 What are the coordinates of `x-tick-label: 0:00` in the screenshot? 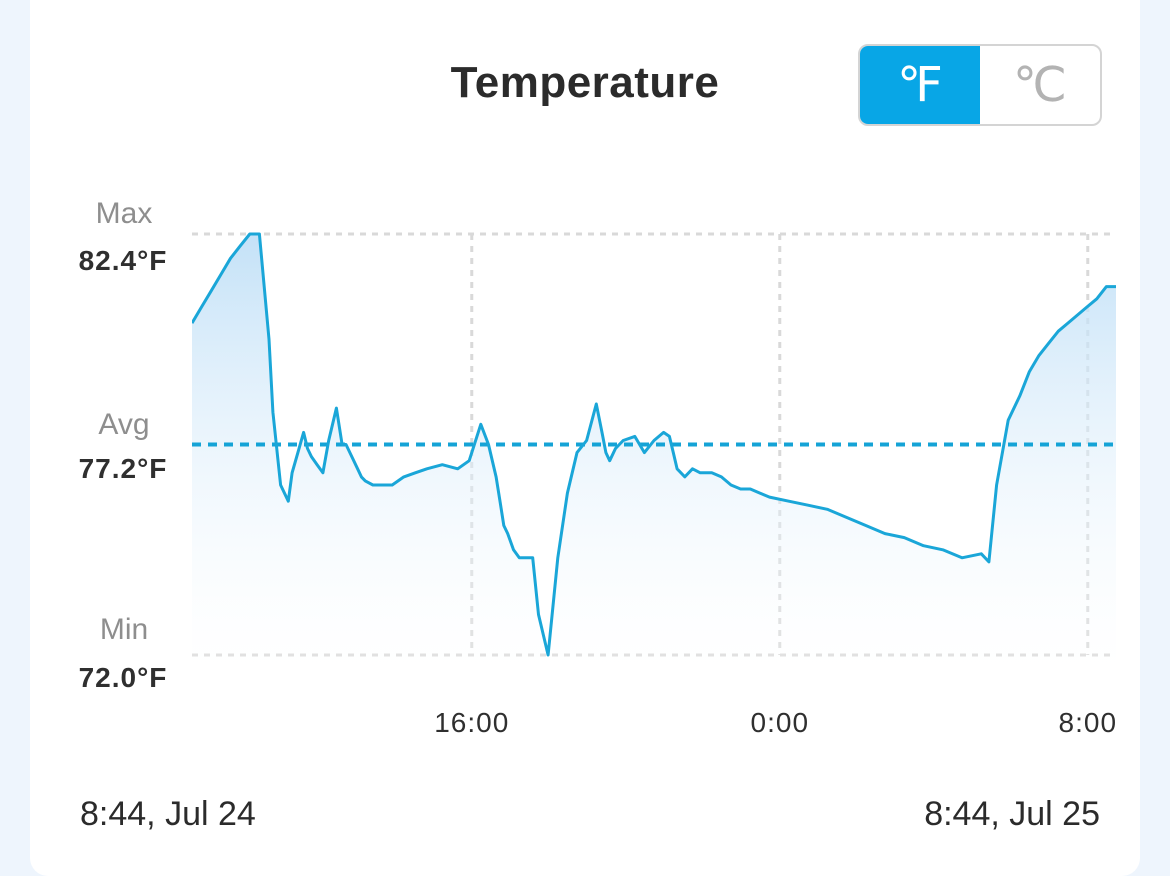 It's located at (780, 722).